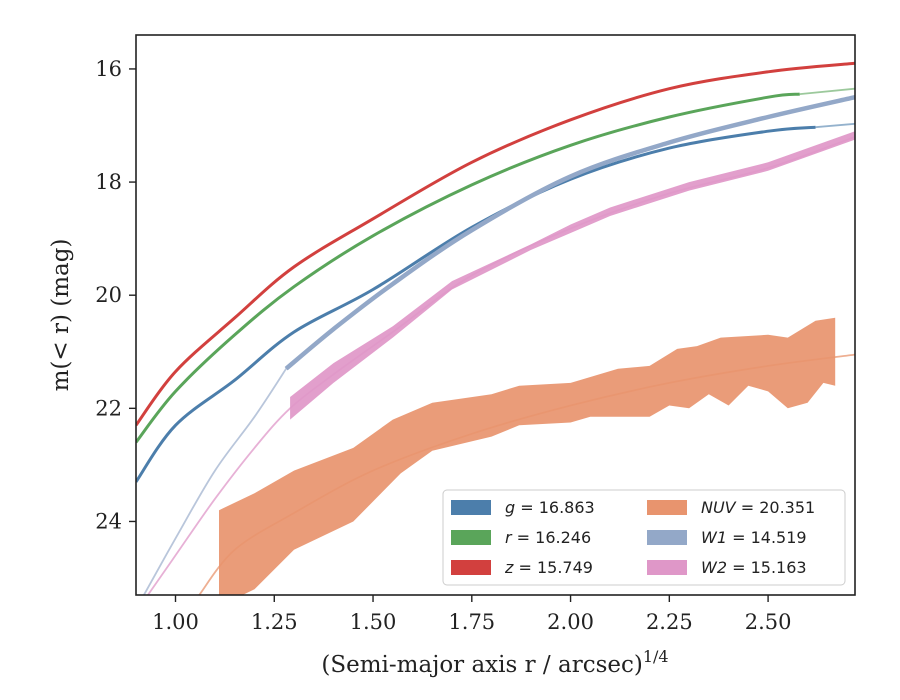 The height and width of the screenshot is (700, 900). What do you see at coordinates (667, 507) in the screenshot?
I see `legend-swatch-nuv` at bounding box center [667, 507].